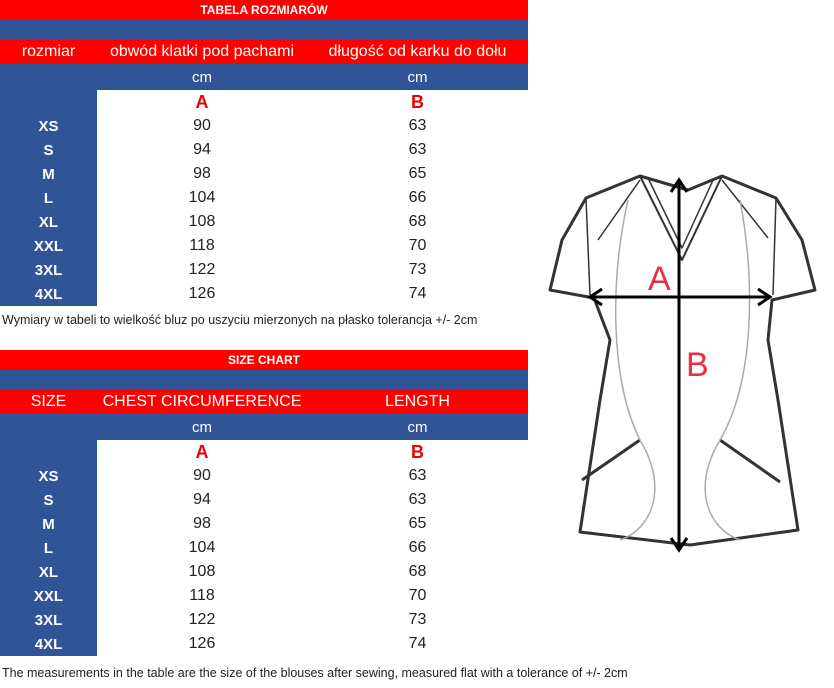 This screenshot has width=834, height=688. I want to click on header-length: LENGTH, so click(417, 401).